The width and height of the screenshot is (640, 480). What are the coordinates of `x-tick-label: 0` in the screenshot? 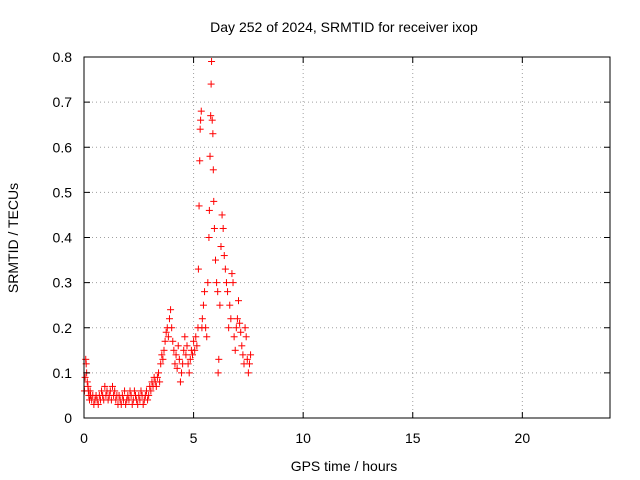 It's located at (84, 438).